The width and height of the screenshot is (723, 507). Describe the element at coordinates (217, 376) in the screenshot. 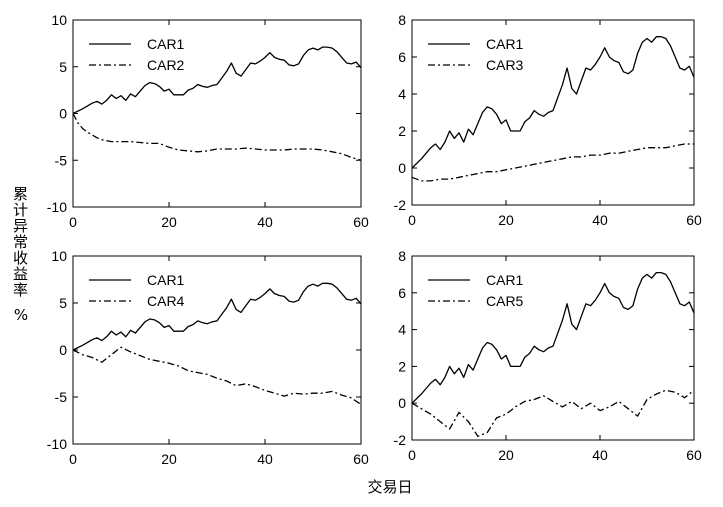

I see `series-line-car4` at that location.